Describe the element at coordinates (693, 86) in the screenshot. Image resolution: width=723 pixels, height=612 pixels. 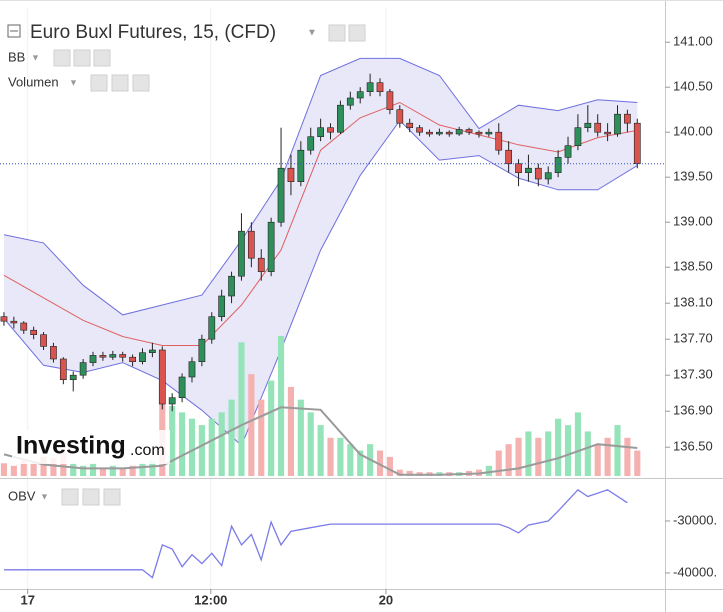
I see `y-tick-label: 140.50` at that location.